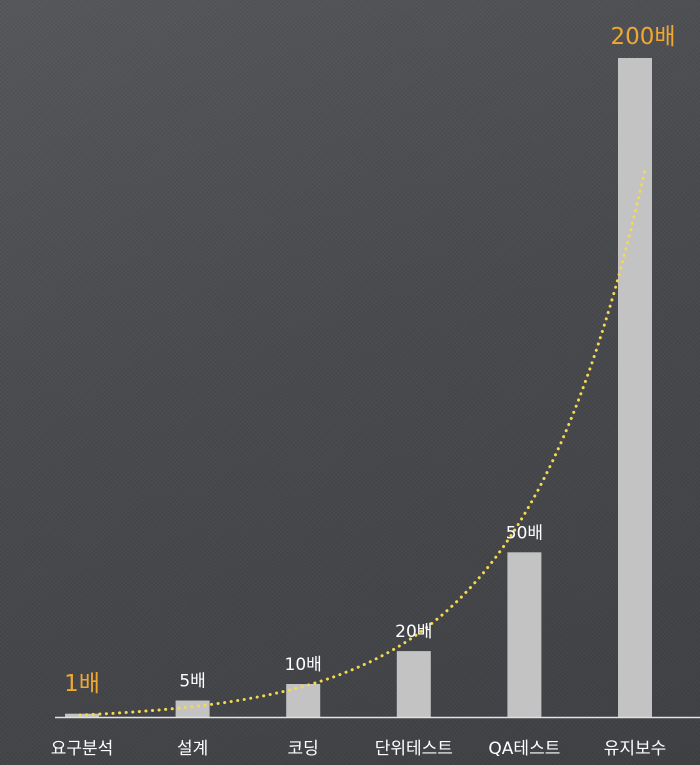 The image size is (700, 765). What do you see at coordinates (82, 684) in the screenshot?
I see `value-label-1: 1배` at bounding box center [82, 684].